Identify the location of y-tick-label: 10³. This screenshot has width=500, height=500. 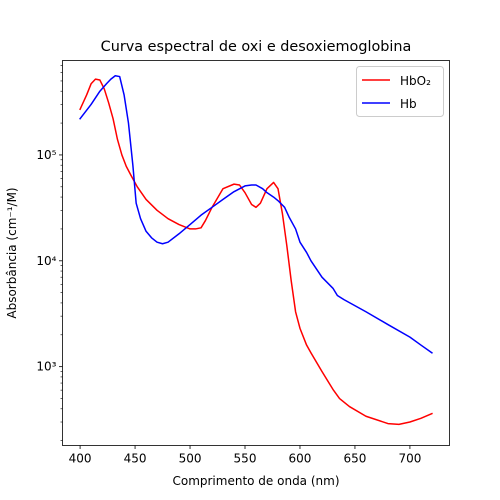
(46, 367).